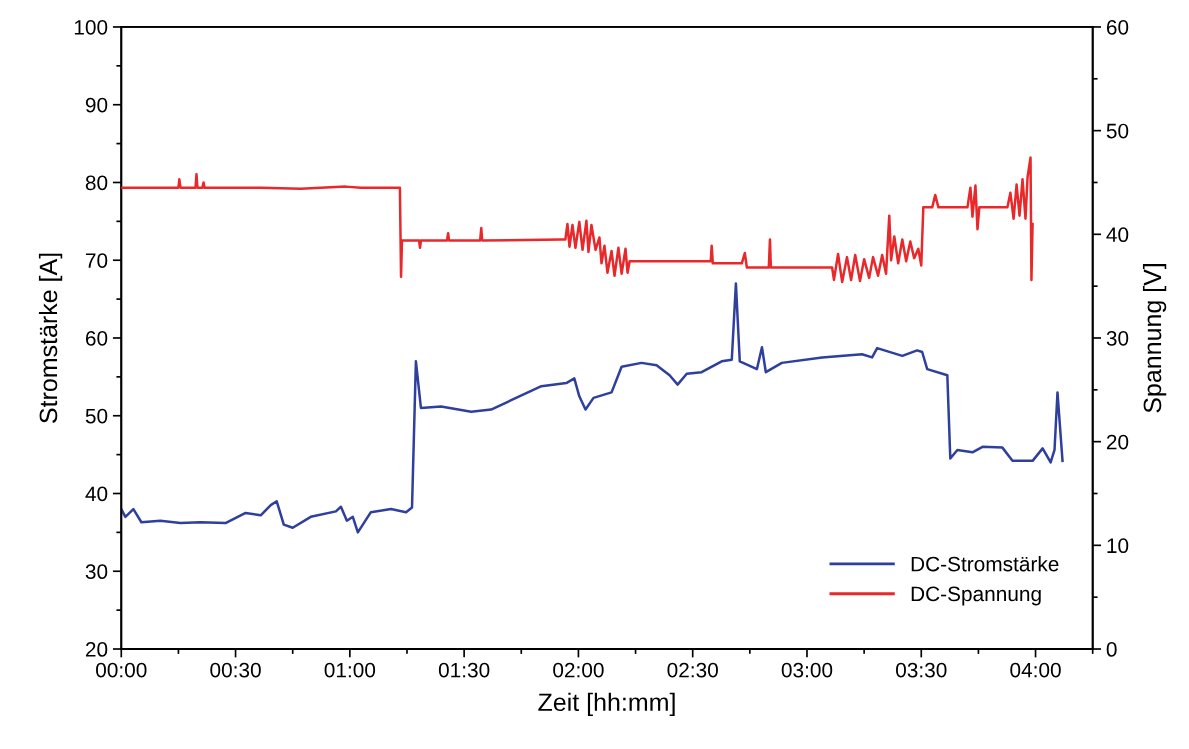 Image resolution: width=1189 pixels, height=749 pixels. I want to click on x-tick-label: 03:30, so click(921, 670).